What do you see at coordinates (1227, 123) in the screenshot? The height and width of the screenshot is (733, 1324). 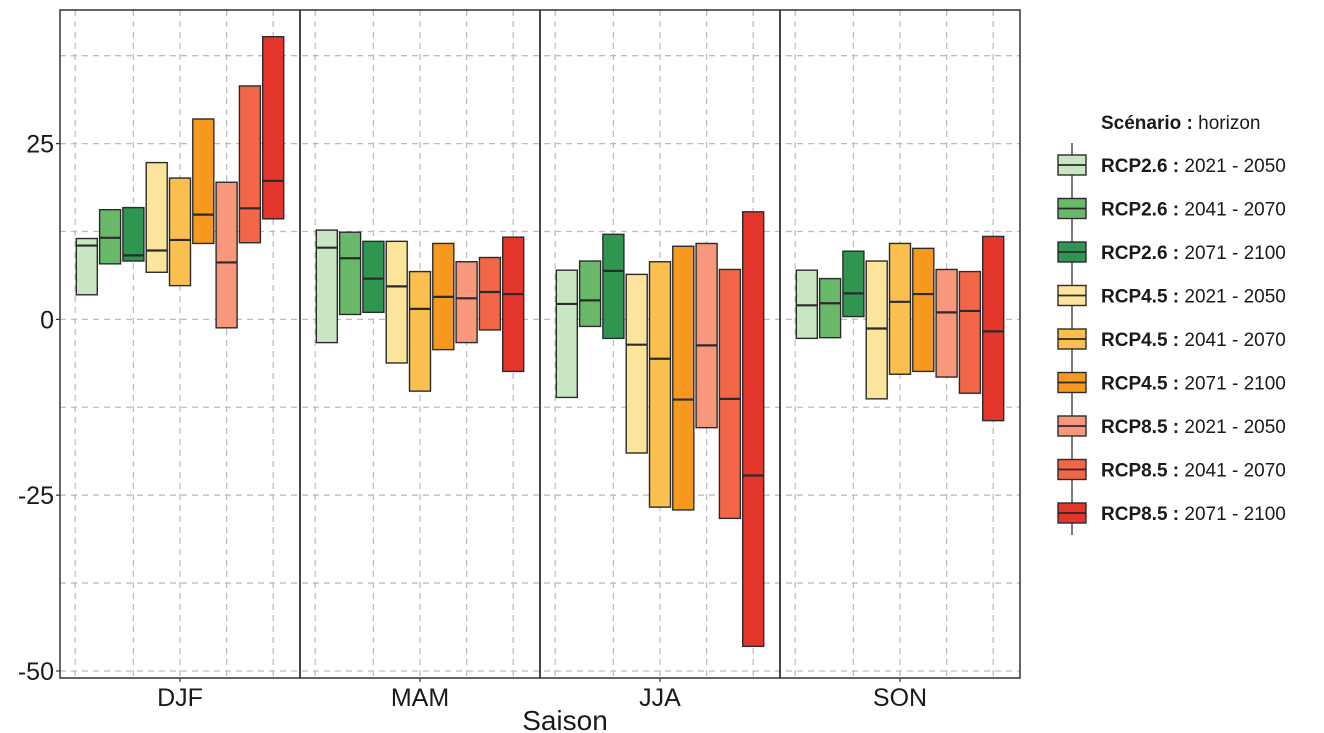 I see `legend-title-rest: horizon` at bounding box center [1227, 123].